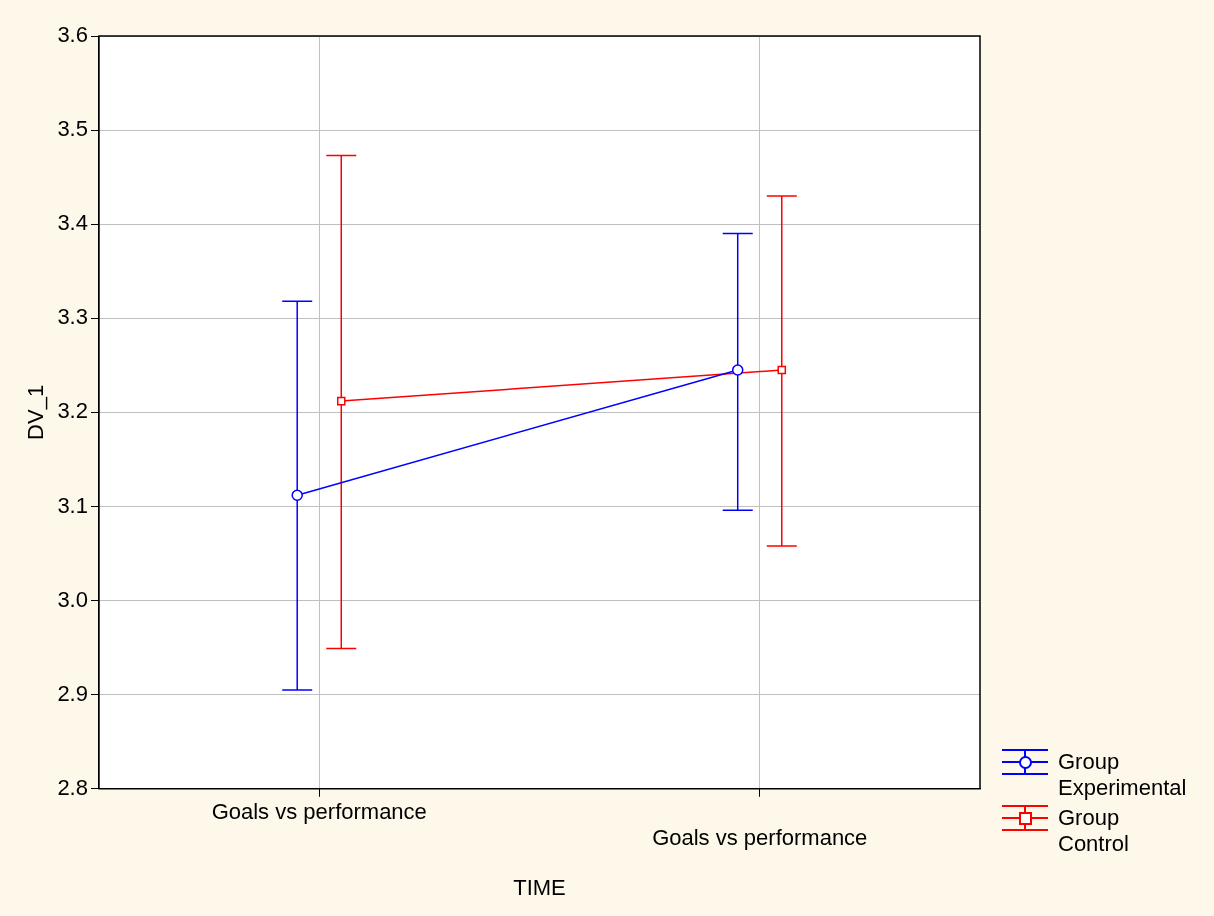  Describe the element at coordinates (72, 787) in the screenshot. I see `y-tick-label: 2.8` at that location.